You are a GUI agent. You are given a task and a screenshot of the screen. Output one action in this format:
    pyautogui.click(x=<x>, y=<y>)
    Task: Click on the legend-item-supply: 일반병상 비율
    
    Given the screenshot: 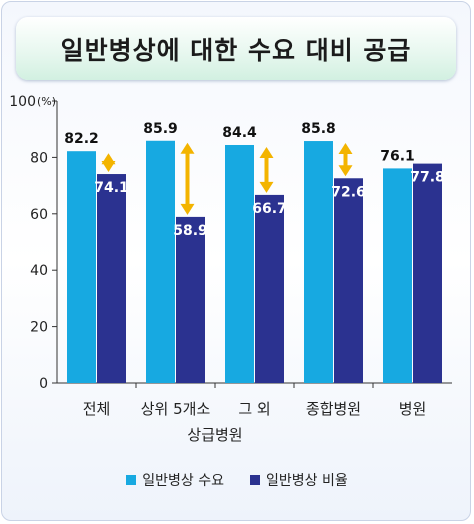 What is the action you would take?
    pyautogui.click(x=299, y=480)
    